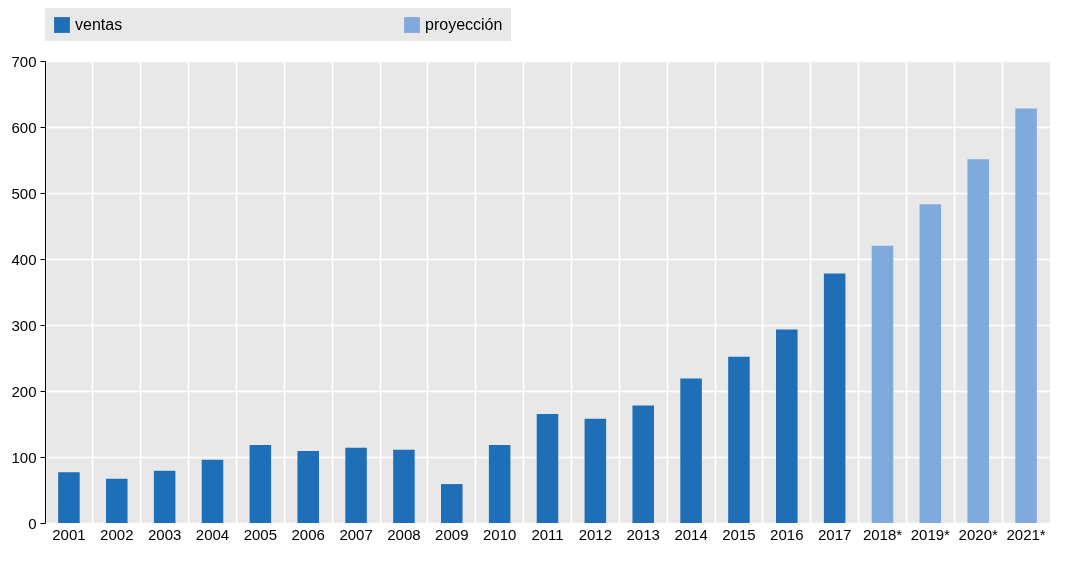 The image size is (1089, 566). What do you see at coordinates (834, 534) in the screenshot?
I see `x-tick-label: 2017` at bounding box center [834, 534].